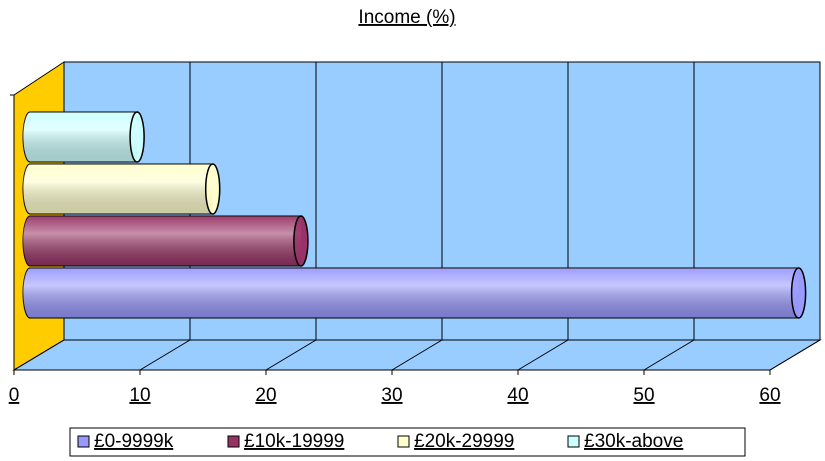  Describe the element at coordinates (391, 395) in the screenshot. I see `x-tick-label: 30` at that location.